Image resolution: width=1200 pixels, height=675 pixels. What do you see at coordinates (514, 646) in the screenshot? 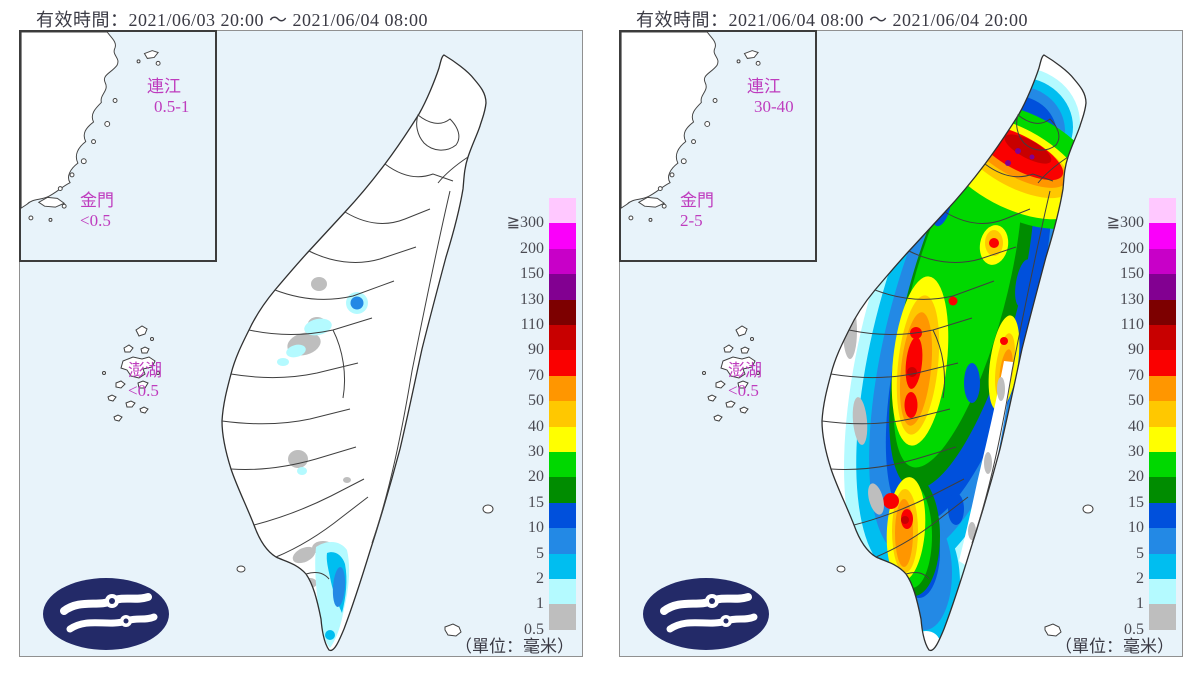
I see `unit-label-left: （單位：毫米）` at bounding box center [514, 646].